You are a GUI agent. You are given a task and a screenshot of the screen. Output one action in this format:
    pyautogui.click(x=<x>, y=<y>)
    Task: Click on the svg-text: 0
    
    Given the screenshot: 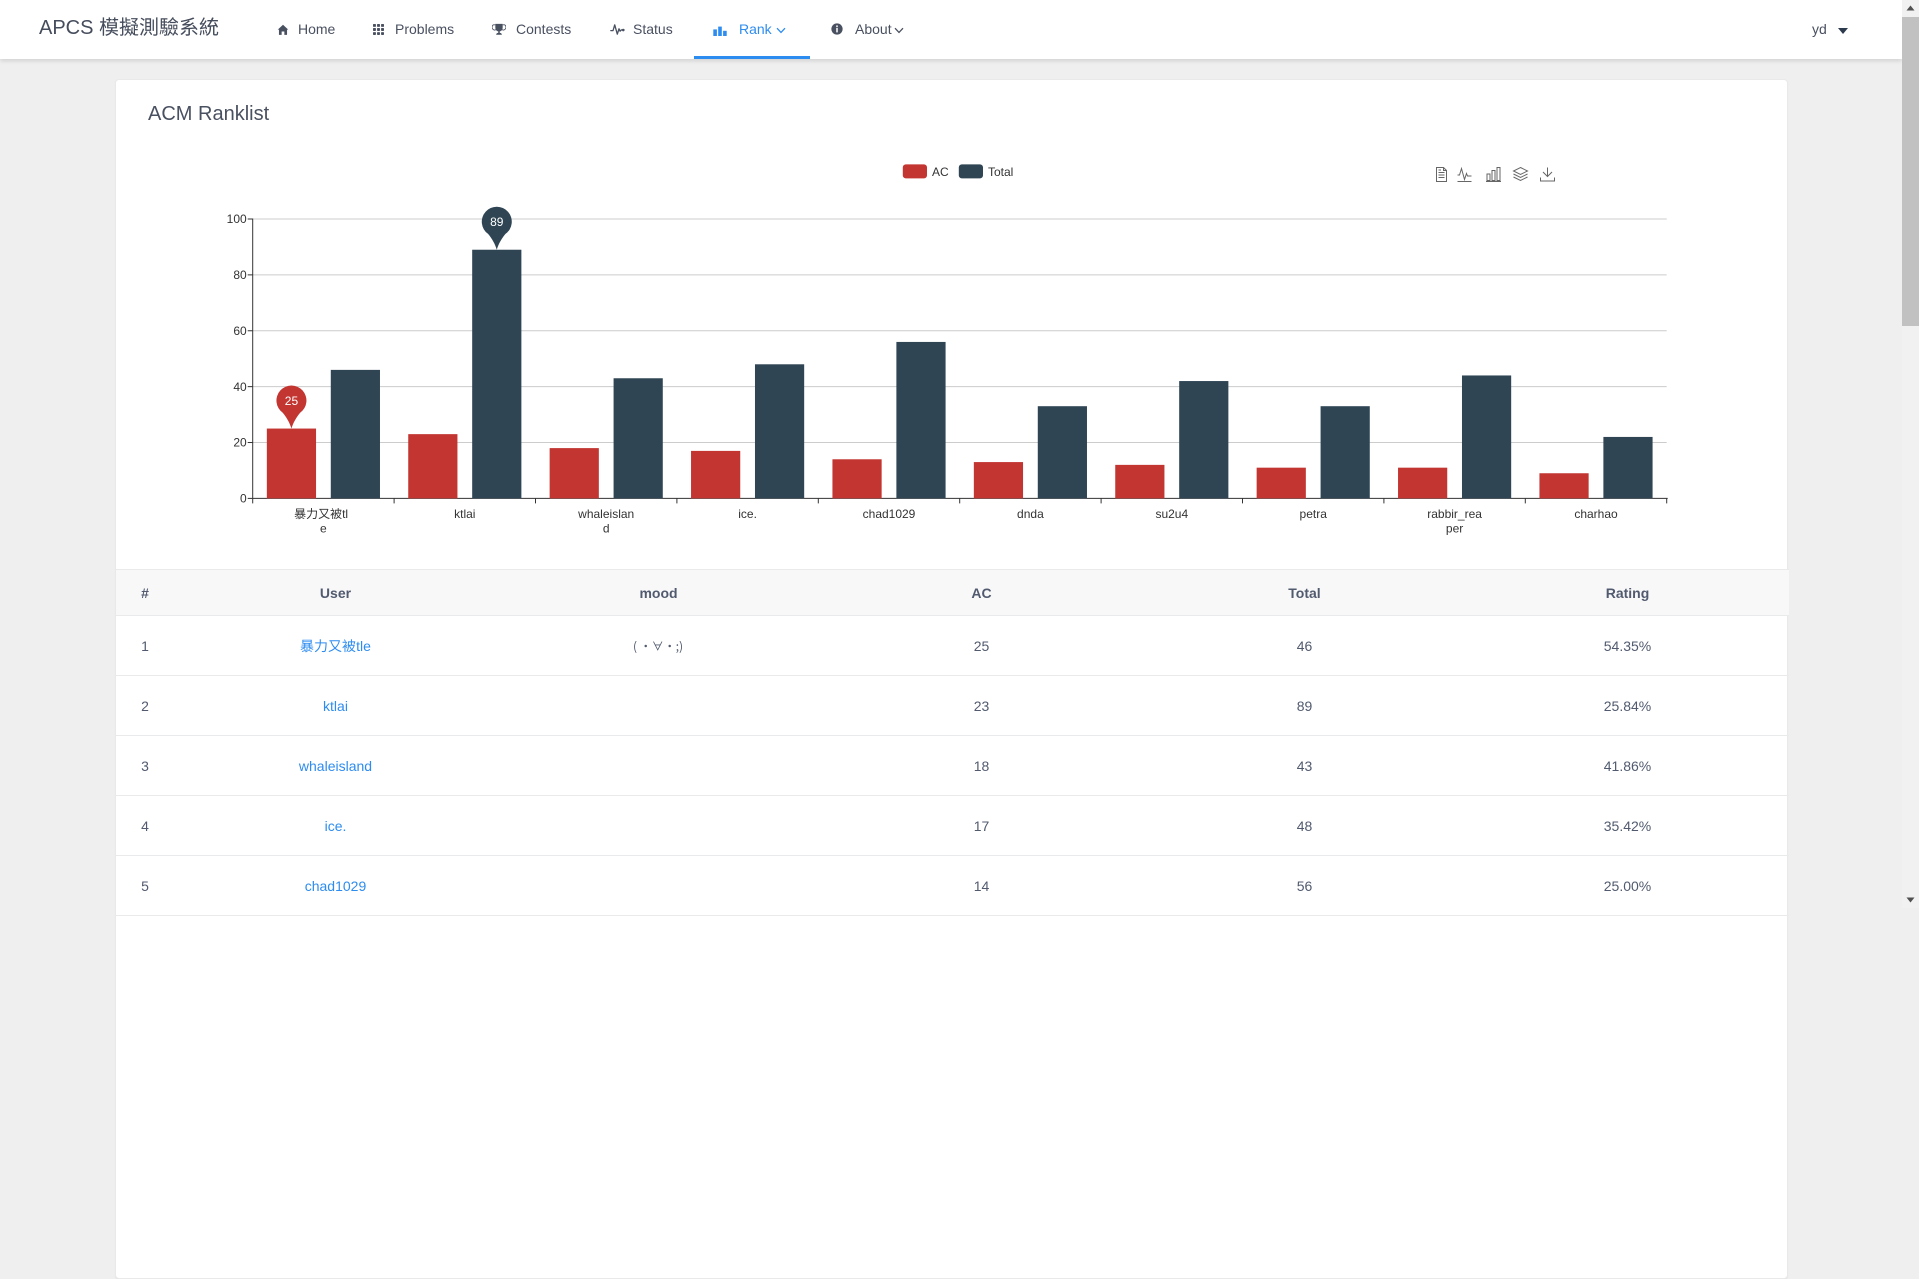 What is the action you would take?
    pyautogui.click(x=243, y=499)
    